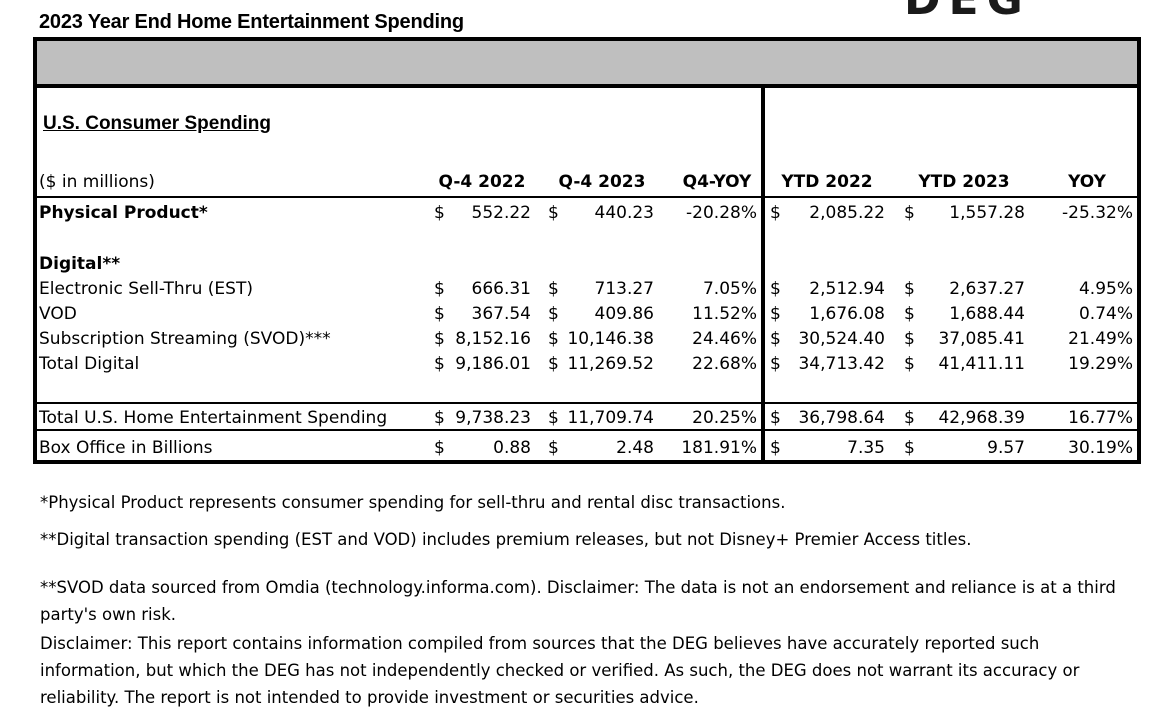 This screenshot has width=1164, height=711. What do you see at coordinates (58, 314) in the screenshot?
I see `row-label: VOD` at bounding box center [58, 314].